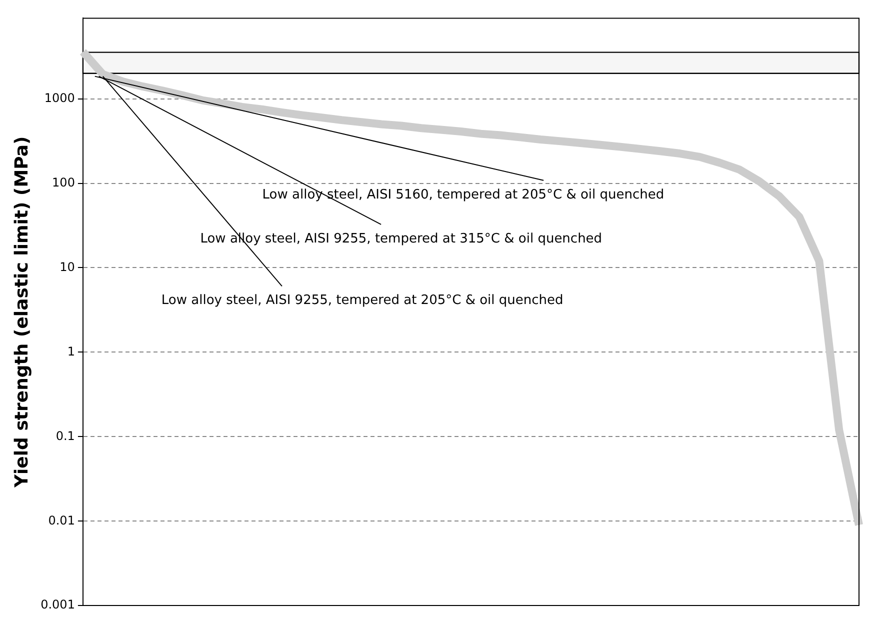 This screenshot has height=634, width=871. I want to click on annotation: Low alloy steel, AISI 5160, tempered at 205°C & oil quenched, so click(463, 194).